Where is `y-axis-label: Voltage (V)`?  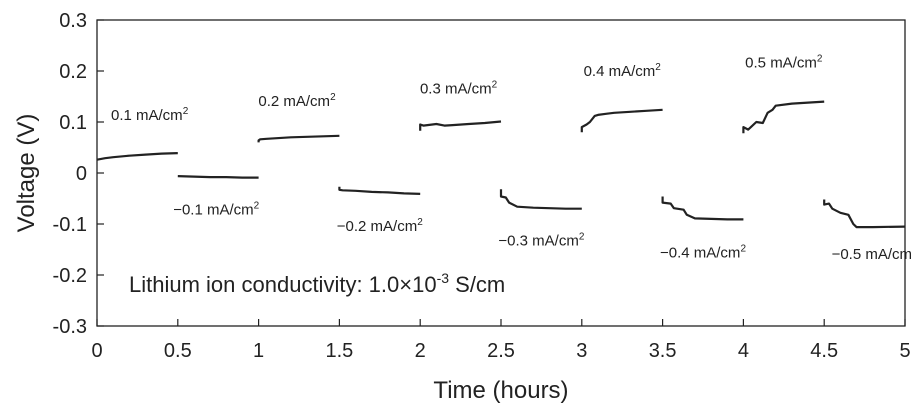 y-axis-label: Voltage (V) is located at coordinates (26, 173).